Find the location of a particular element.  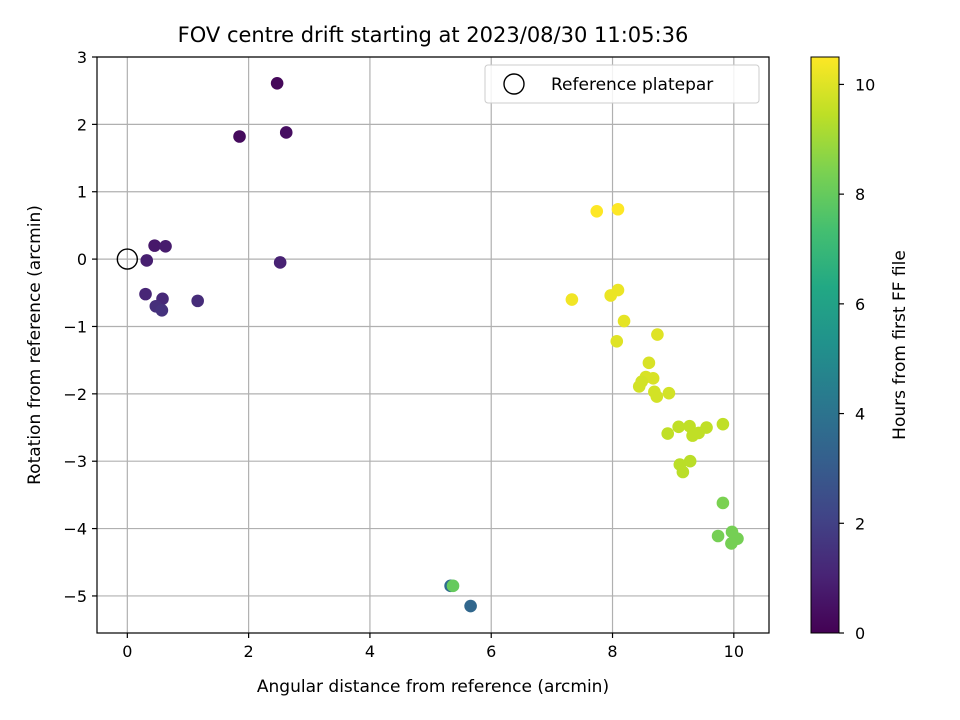

colorbar-gradient is located at coordinates (825, 345).